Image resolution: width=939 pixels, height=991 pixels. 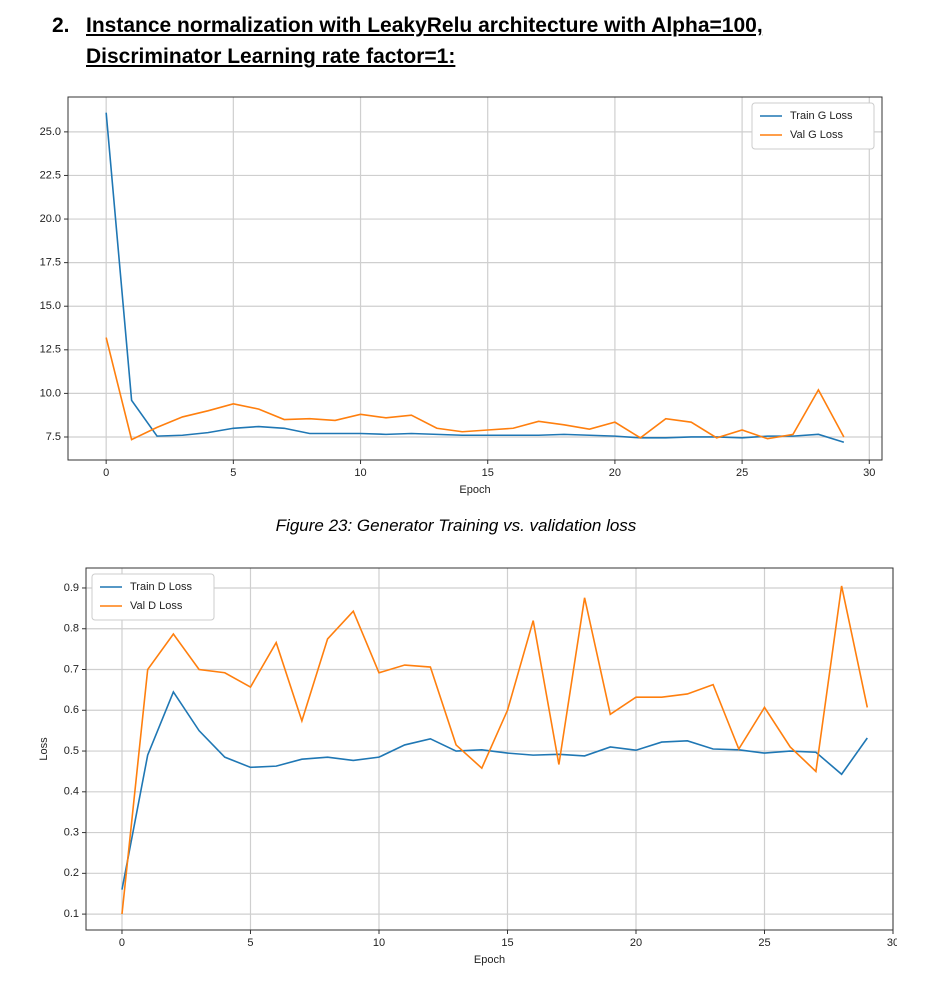 What do you see at coordinates (50, 175) in the screenshot?
I see `y-tick-label: 22.5` at bounding box center [50, 175].